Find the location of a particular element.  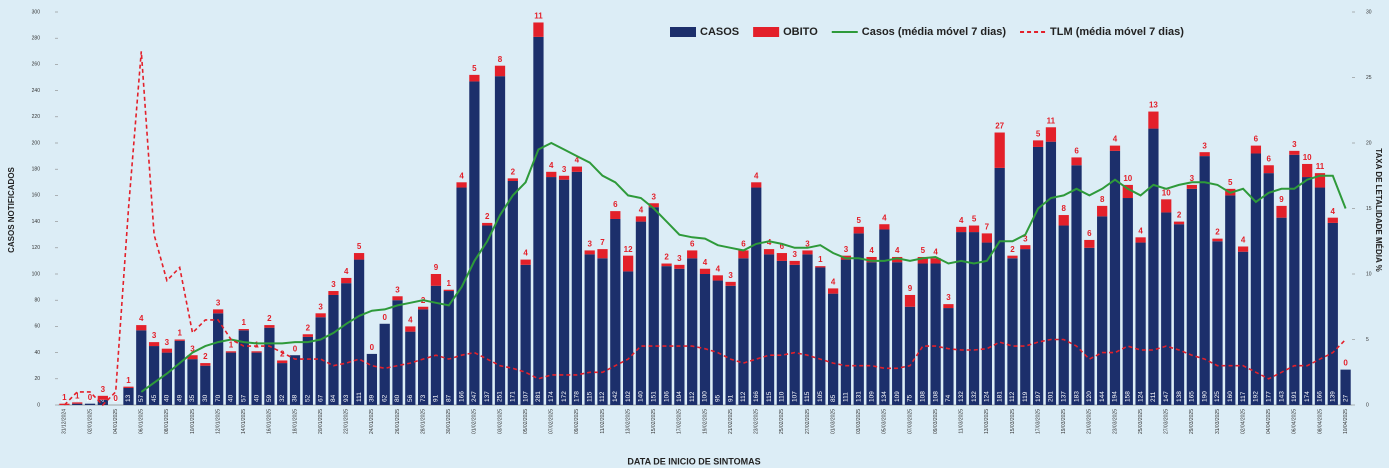

x-tick-label: 06/04/2025 is located at coordinates (1295, 421).